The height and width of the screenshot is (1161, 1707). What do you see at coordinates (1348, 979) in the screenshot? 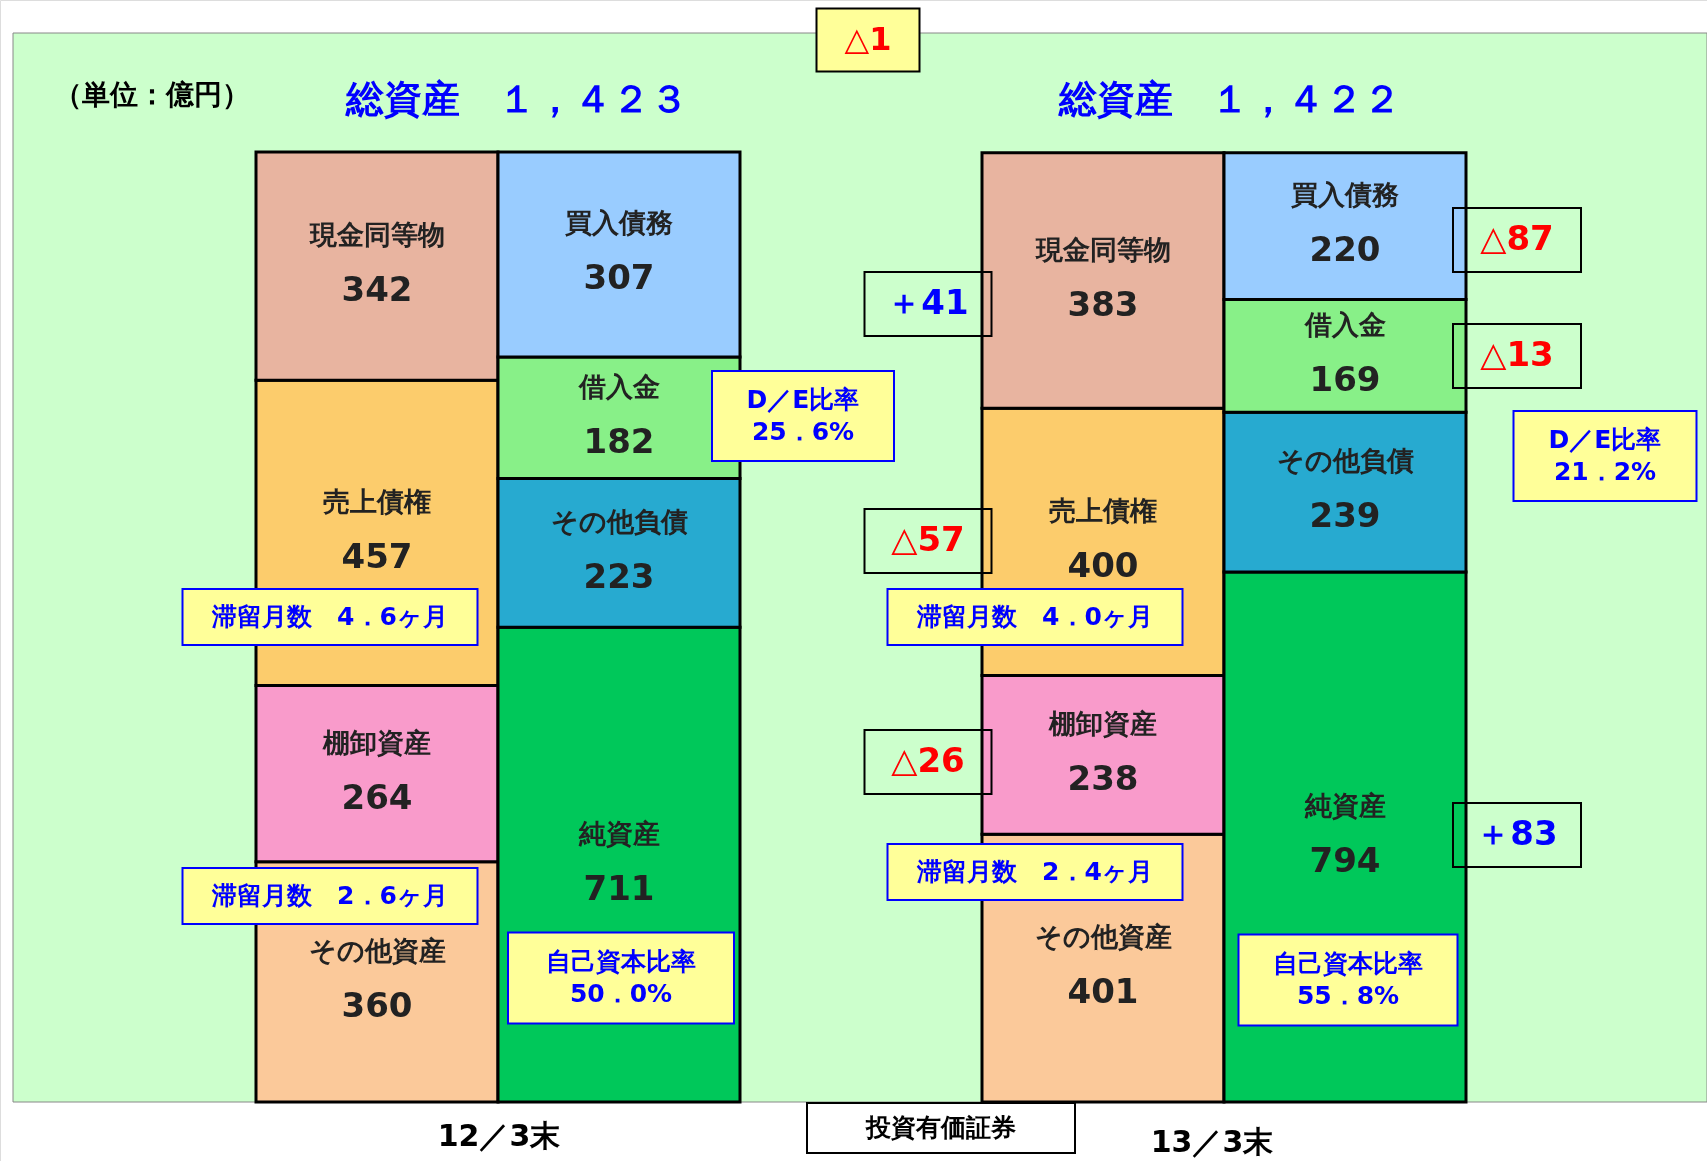
I see `annotation: 自己資本比率 55．8%` at bounding box center [1348, 979].